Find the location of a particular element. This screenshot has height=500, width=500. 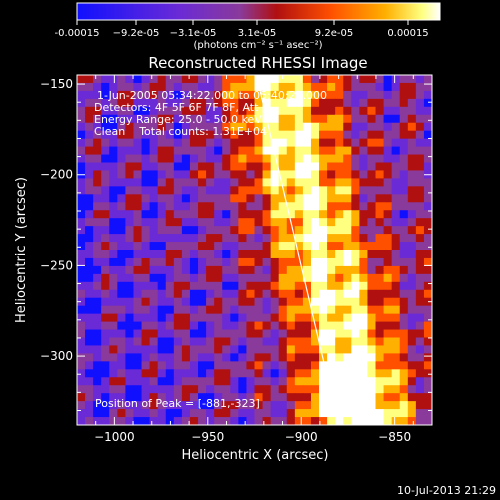

colorbar-unit-label: (photons cm⁻² s⁻¹ asec⁻²) is located at coordinates (257, 45).